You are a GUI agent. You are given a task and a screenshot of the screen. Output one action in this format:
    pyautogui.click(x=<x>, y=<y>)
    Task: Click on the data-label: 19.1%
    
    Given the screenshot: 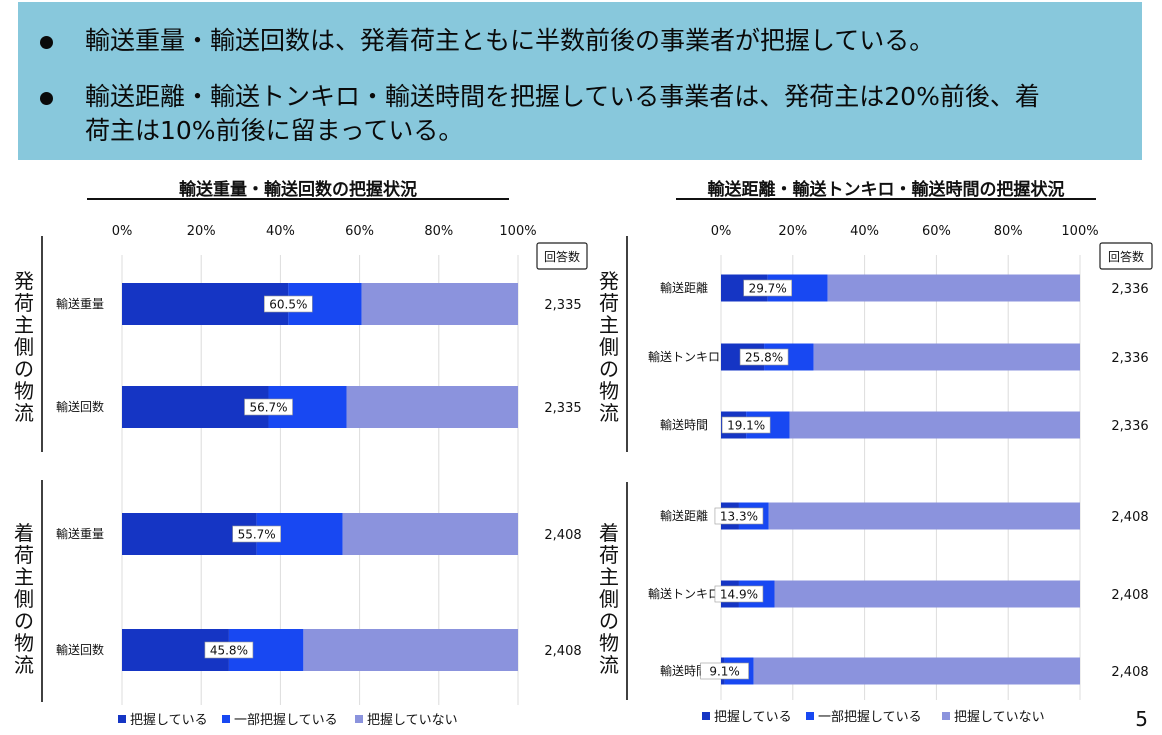 What is the action you would take?
    pyautogui.click(x=746, y=426)
    